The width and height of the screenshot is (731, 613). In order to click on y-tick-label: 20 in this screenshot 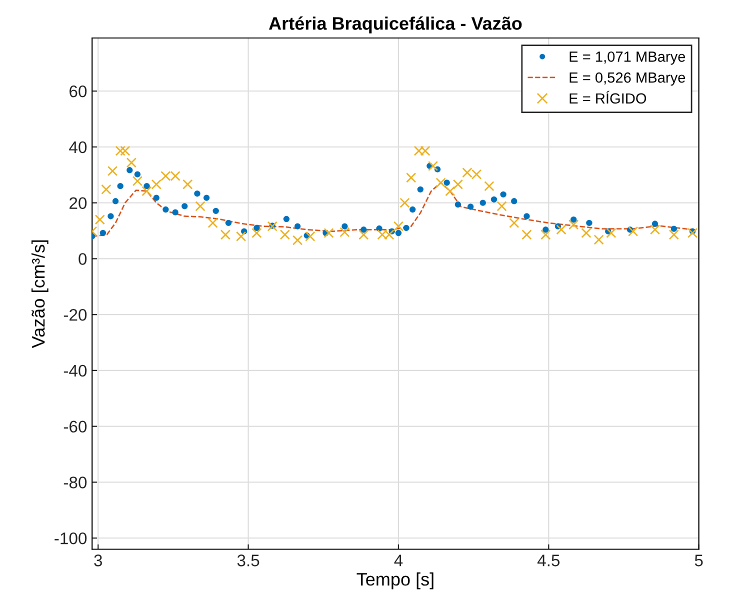, I will do `click(78, 203)`.